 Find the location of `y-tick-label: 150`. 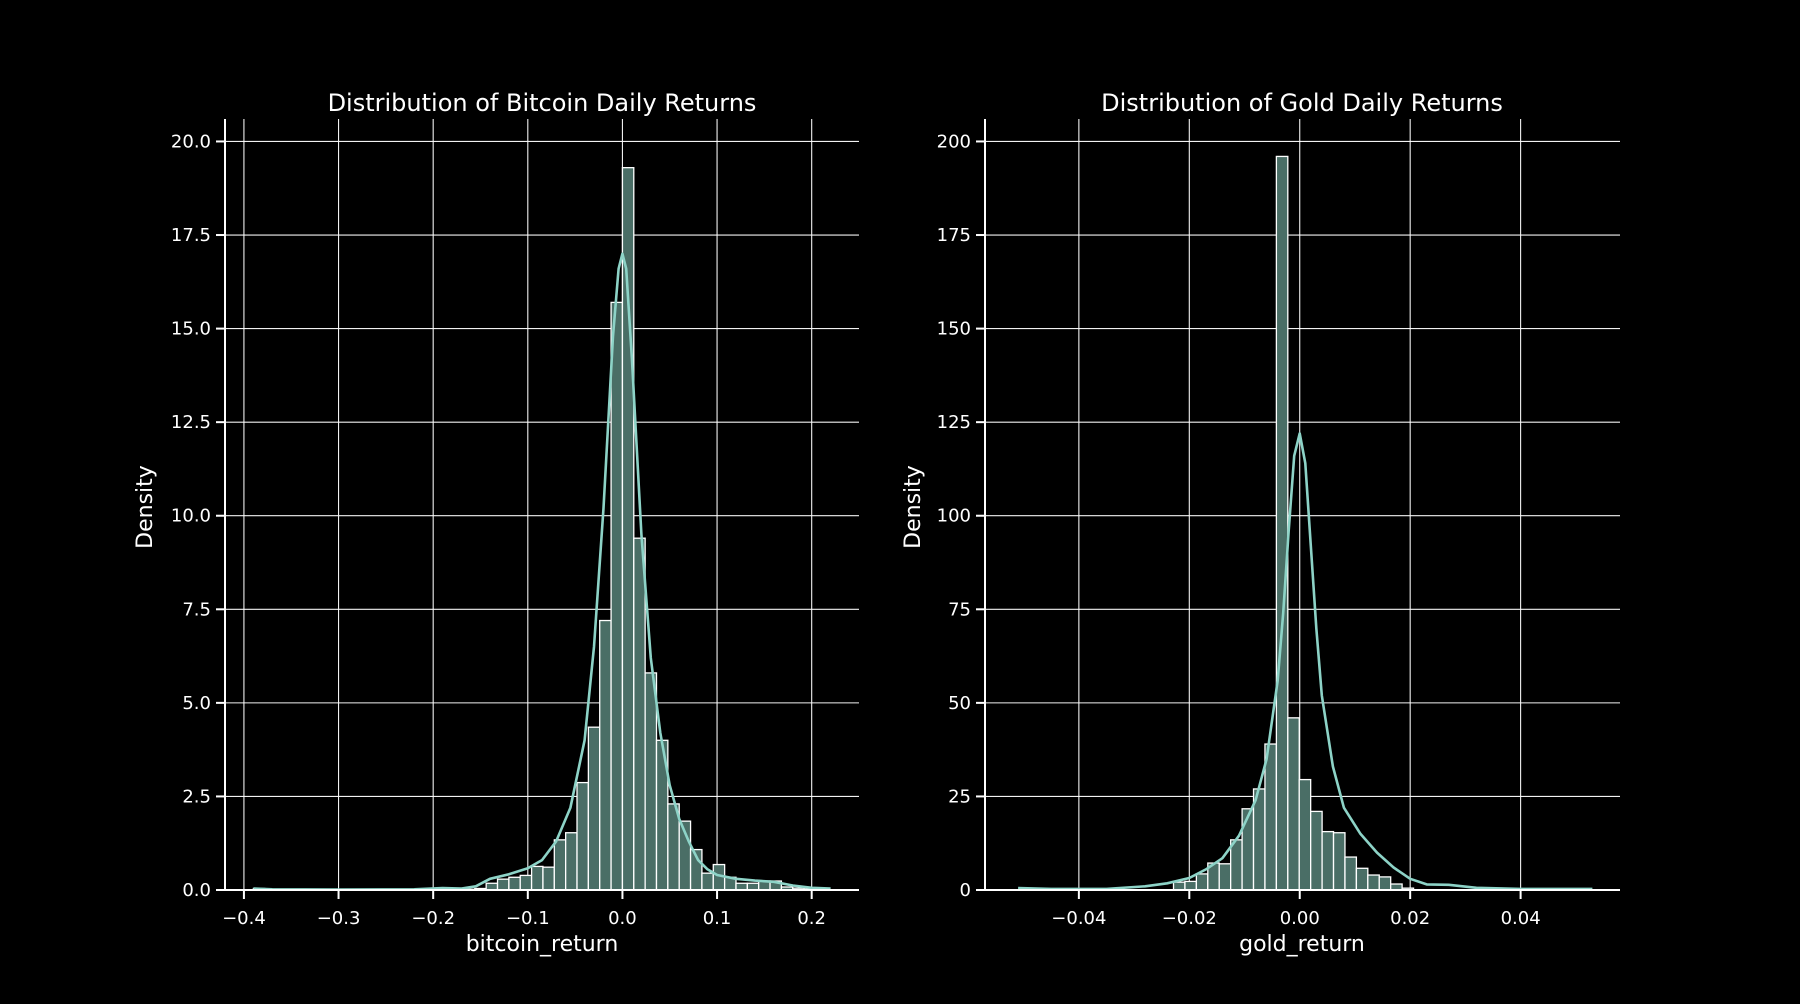

y-tick-label: 150 is located at coordinates (954, 329).